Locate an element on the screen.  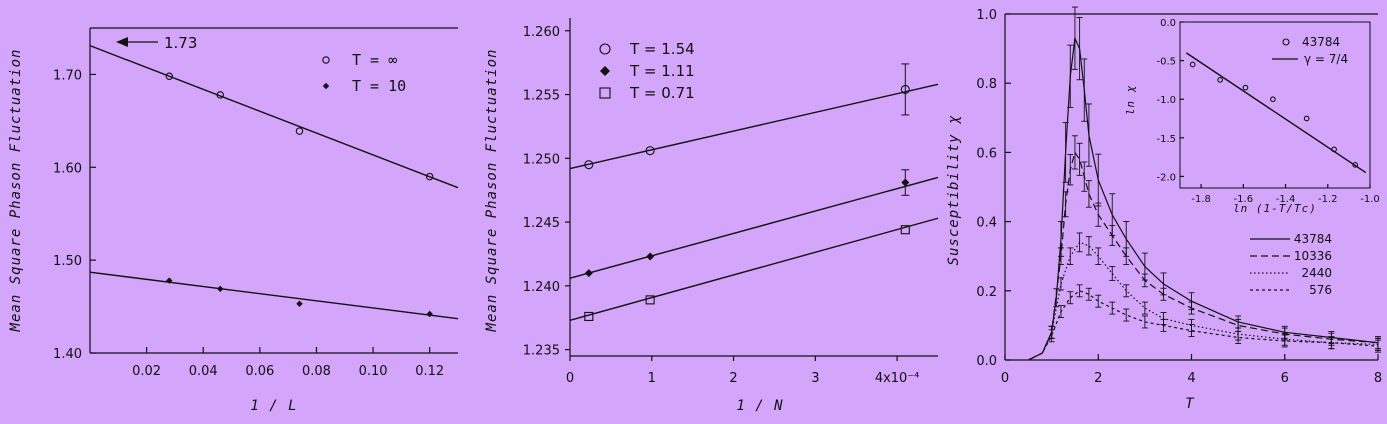
p2-ytick-label: 1.255 is located at coordinates (541, 96).